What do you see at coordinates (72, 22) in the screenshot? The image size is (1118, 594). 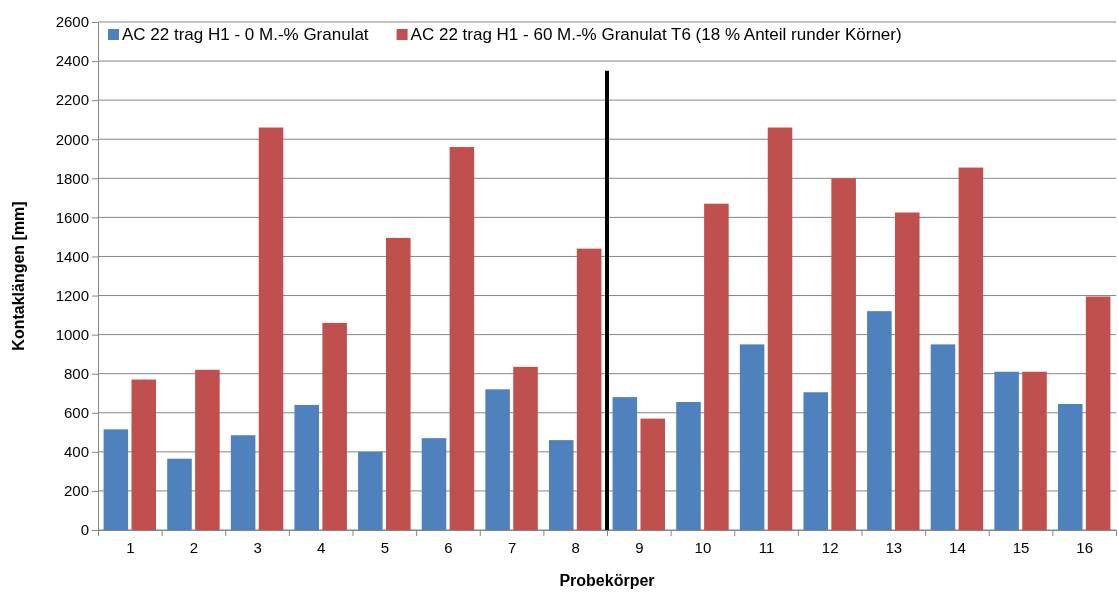 I see `y-tick-label: 2600` at bounding box center [72, 22].